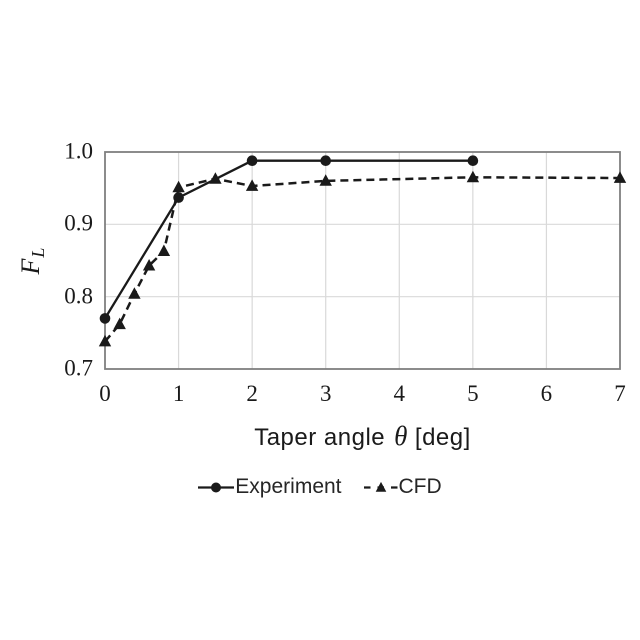 The height and width of the screenshot is (640, 640). I want to click on y-axis-title: FL, so click(32, 261).